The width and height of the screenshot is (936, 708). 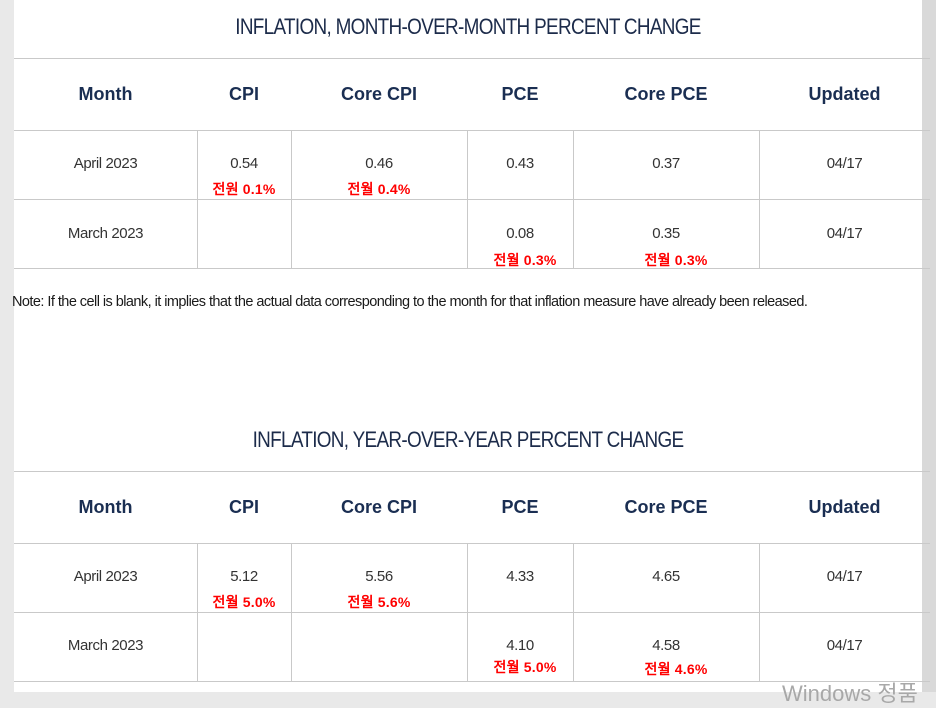 I want to click on core-cpi-prev-note: 전월 0.4%, so click(x=379, y=189).